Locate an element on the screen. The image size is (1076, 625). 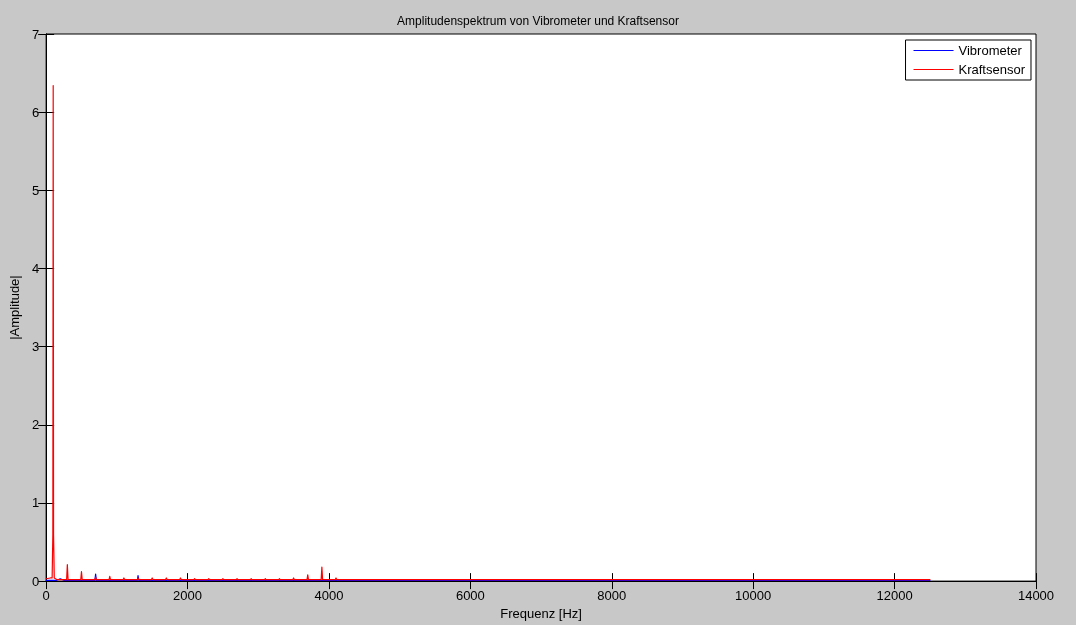
legend-label: Kraftsensor is located at coordinates (992, 69).